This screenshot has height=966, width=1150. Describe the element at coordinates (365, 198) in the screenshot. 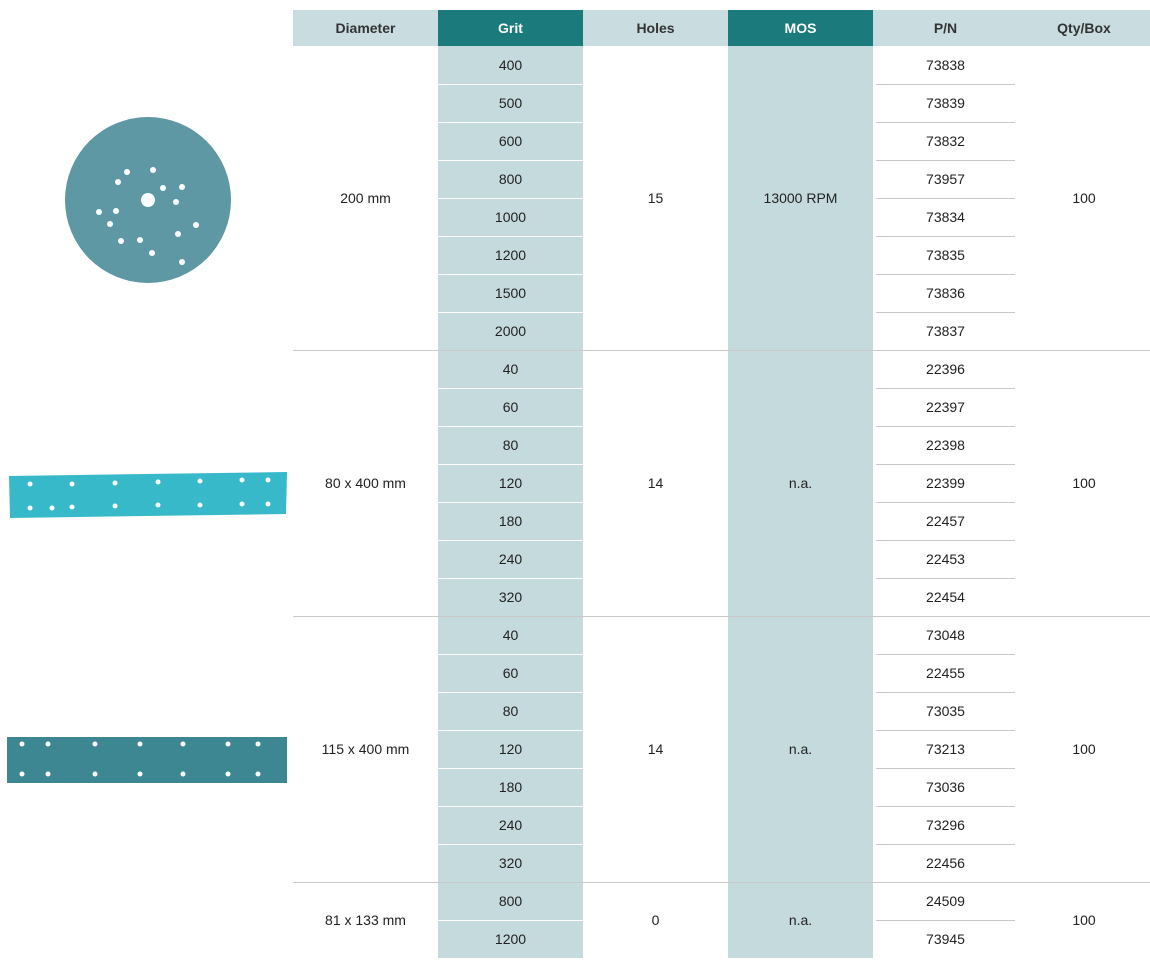

I see `diameter-cell: 200 mm` at that location.